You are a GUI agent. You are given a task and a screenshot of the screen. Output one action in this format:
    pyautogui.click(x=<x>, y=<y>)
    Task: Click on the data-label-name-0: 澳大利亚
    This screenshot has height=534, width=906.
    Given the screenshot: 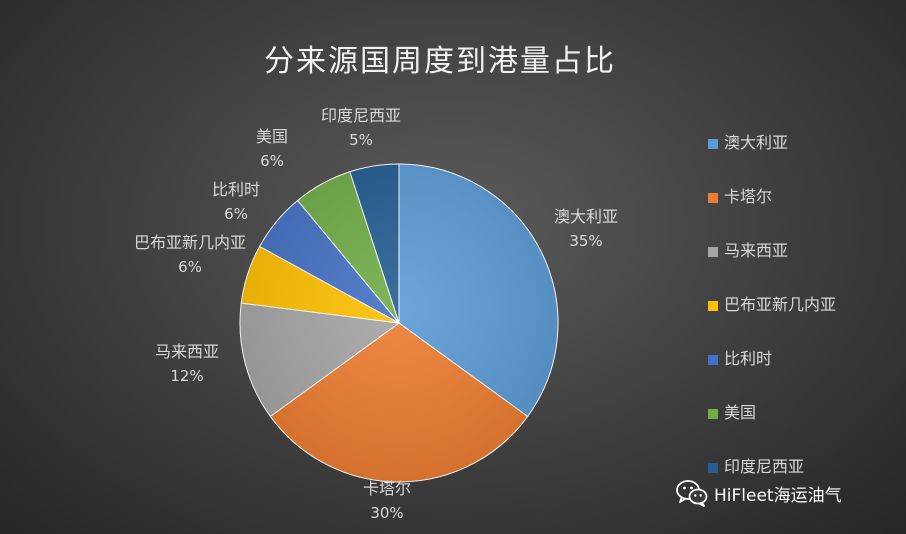 What is the action you would take?
    pyautogui.click(x=586, y=216)
    